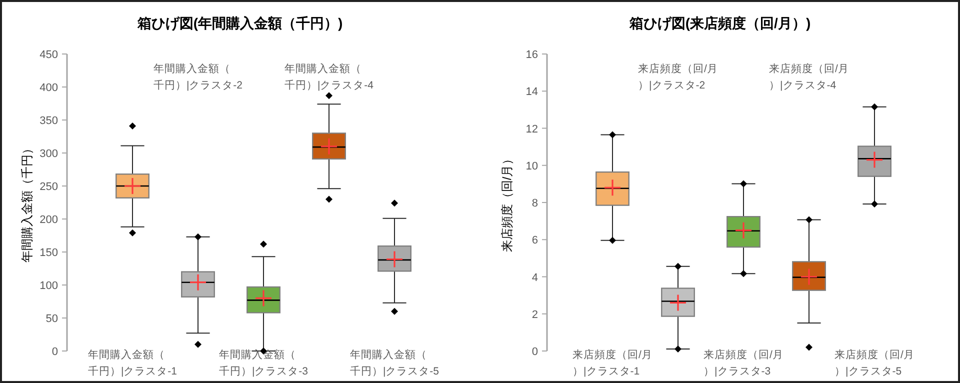  Describe the element at coordinates (133, 363) in the screenshot. I see `x-tick-label: 年間購入金額（千円）|クラスタ-1` at that location.